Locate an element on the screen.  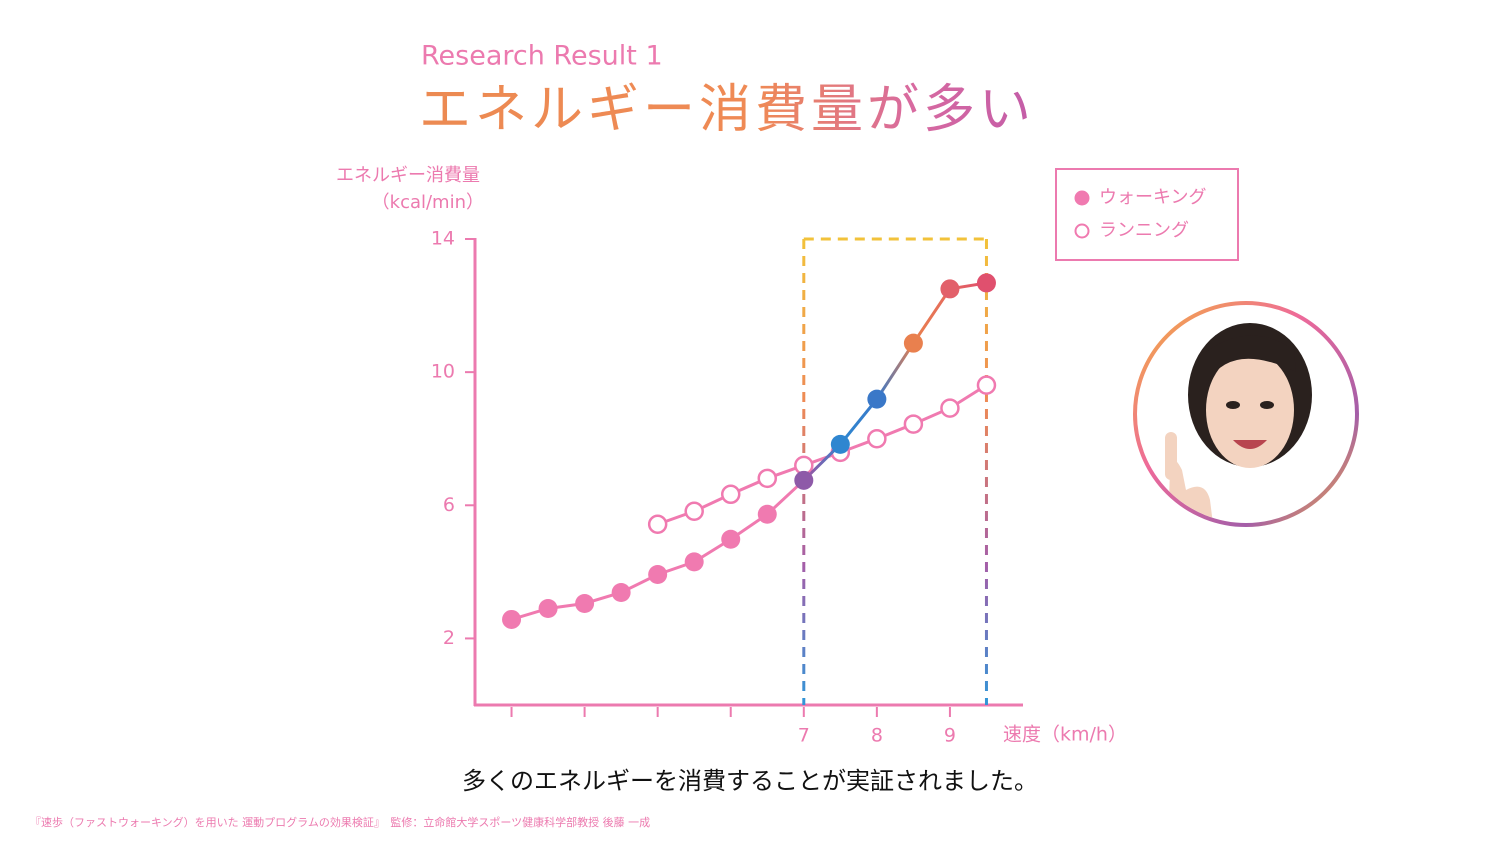
y-tick-label: 6 is located at coordinates (449, 505).